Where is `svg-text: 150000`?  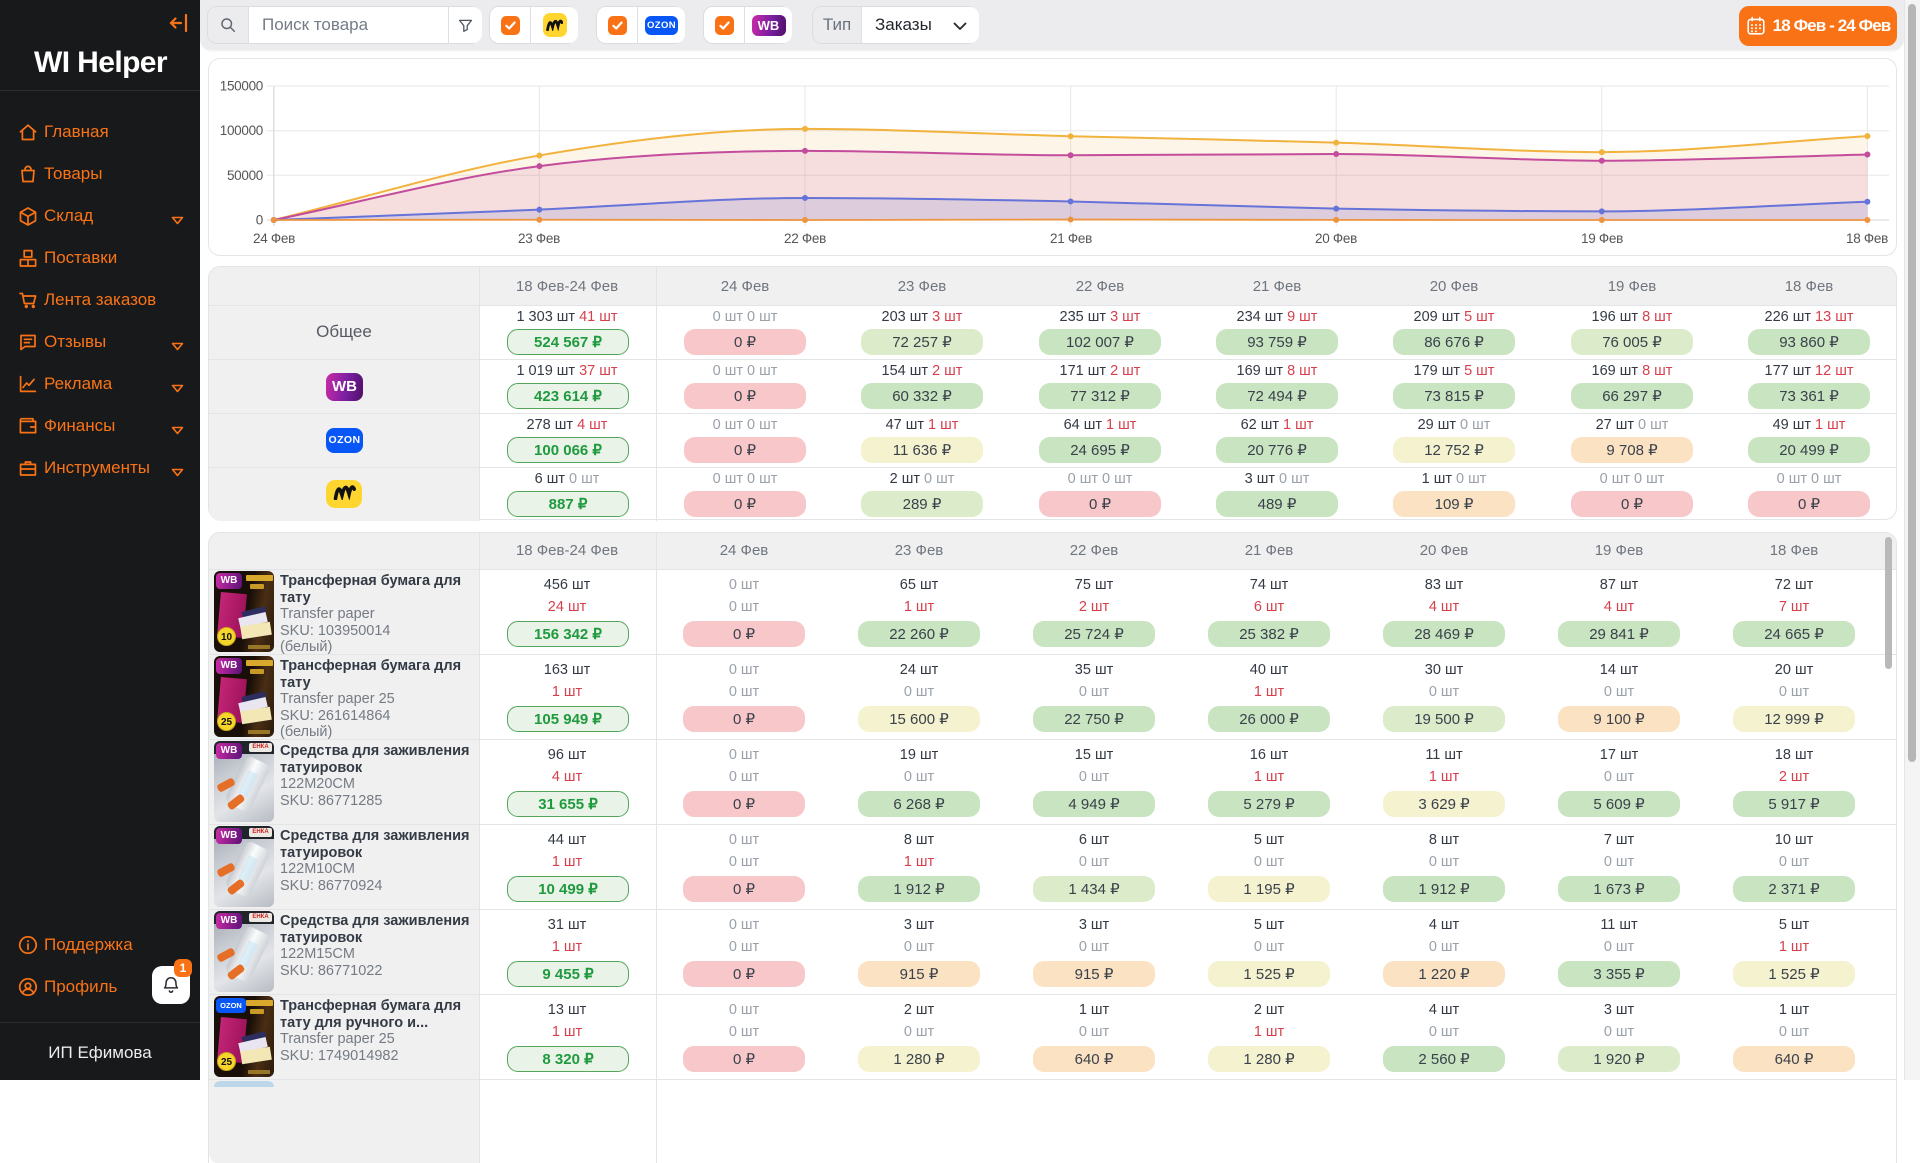 svg-text: 150000 is located at coordinates (241, 86).